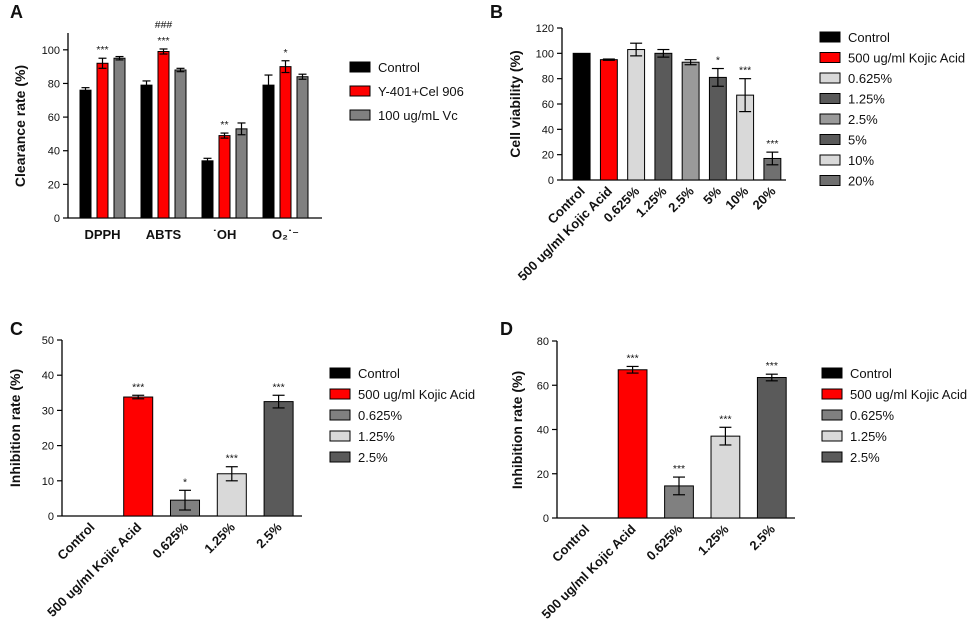 The image size is (969, 627). Describe the element at coordinates (496, 12) in the screenshot. I see `panel-label: B` at that location.